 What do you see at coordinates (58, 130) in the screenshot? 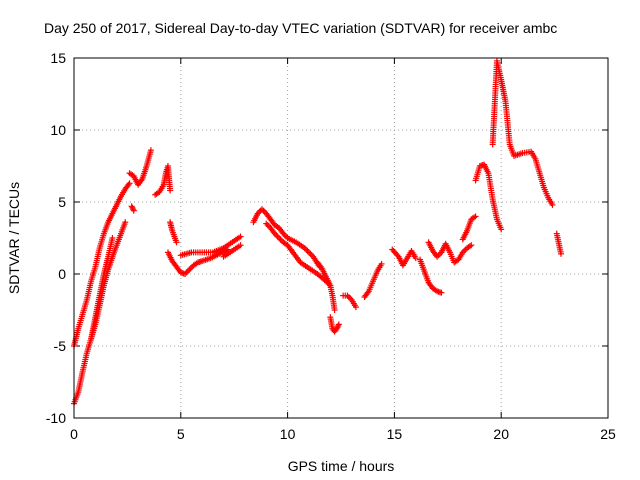
I see `y-tick-label: 10` at bounding box center [58, 130].